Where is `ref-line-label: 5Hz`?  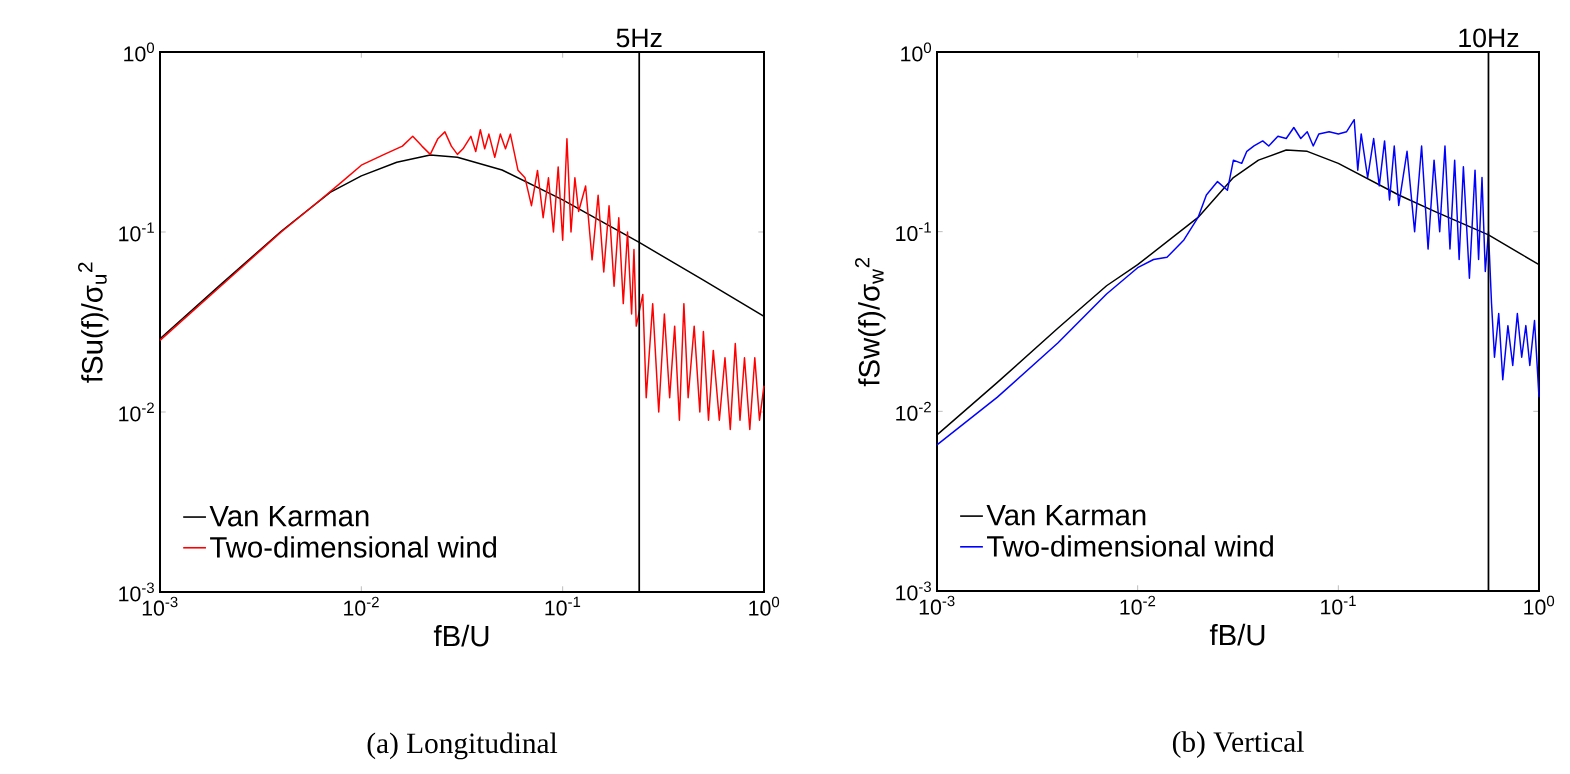
ref-line-label: 5Hz is located at coordinates (639, 38).